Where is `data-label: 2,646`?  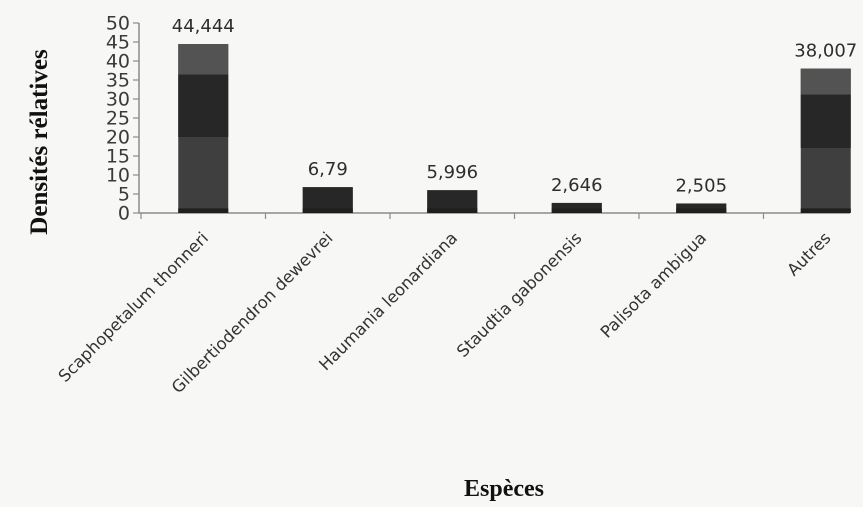 data-label: 2,646 is located at coordinates (577, 185).